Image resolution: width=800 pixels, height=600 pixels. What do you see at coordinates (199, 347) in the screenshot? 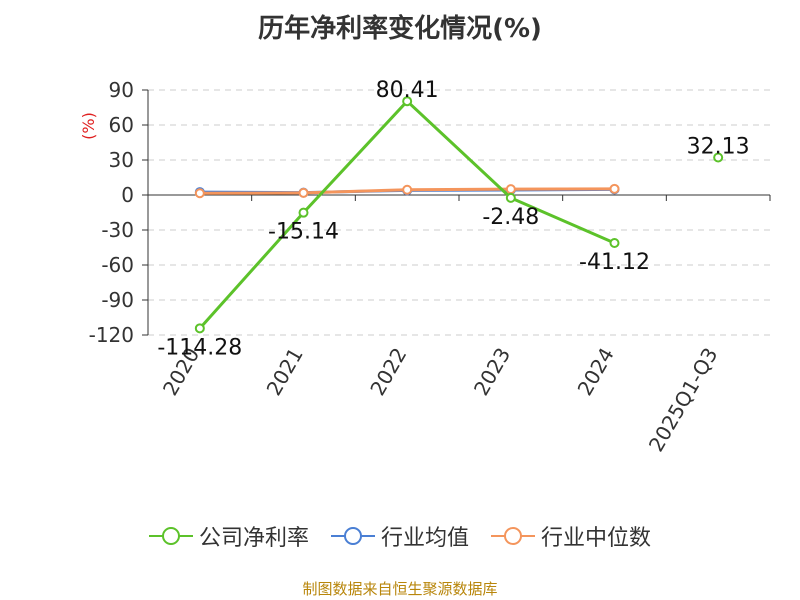
I see `data-label: -114.28` at bounding box center [199, 347].